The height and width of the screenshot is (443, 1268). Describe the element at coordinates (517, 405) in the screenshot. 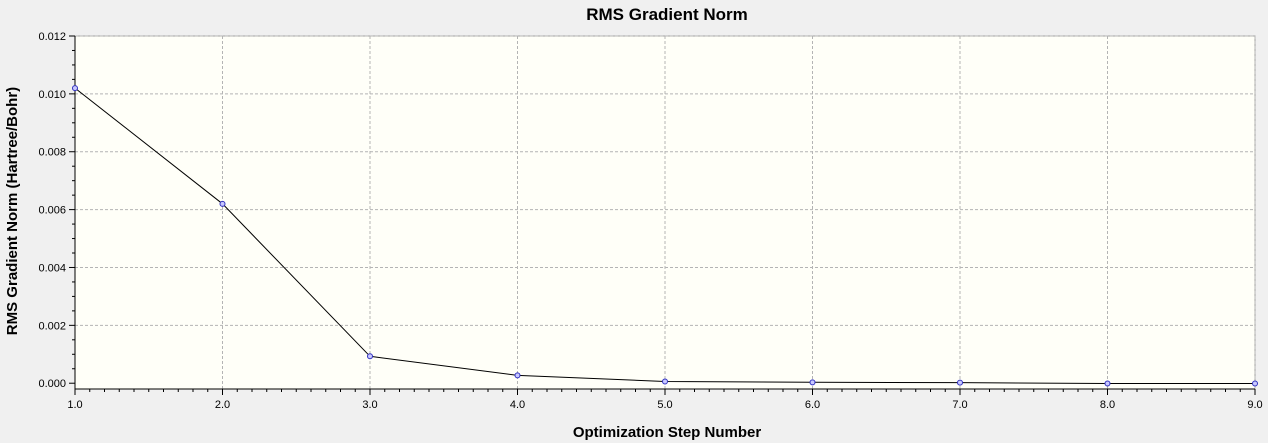

I see `x-tick-label: 4.0` at that location.